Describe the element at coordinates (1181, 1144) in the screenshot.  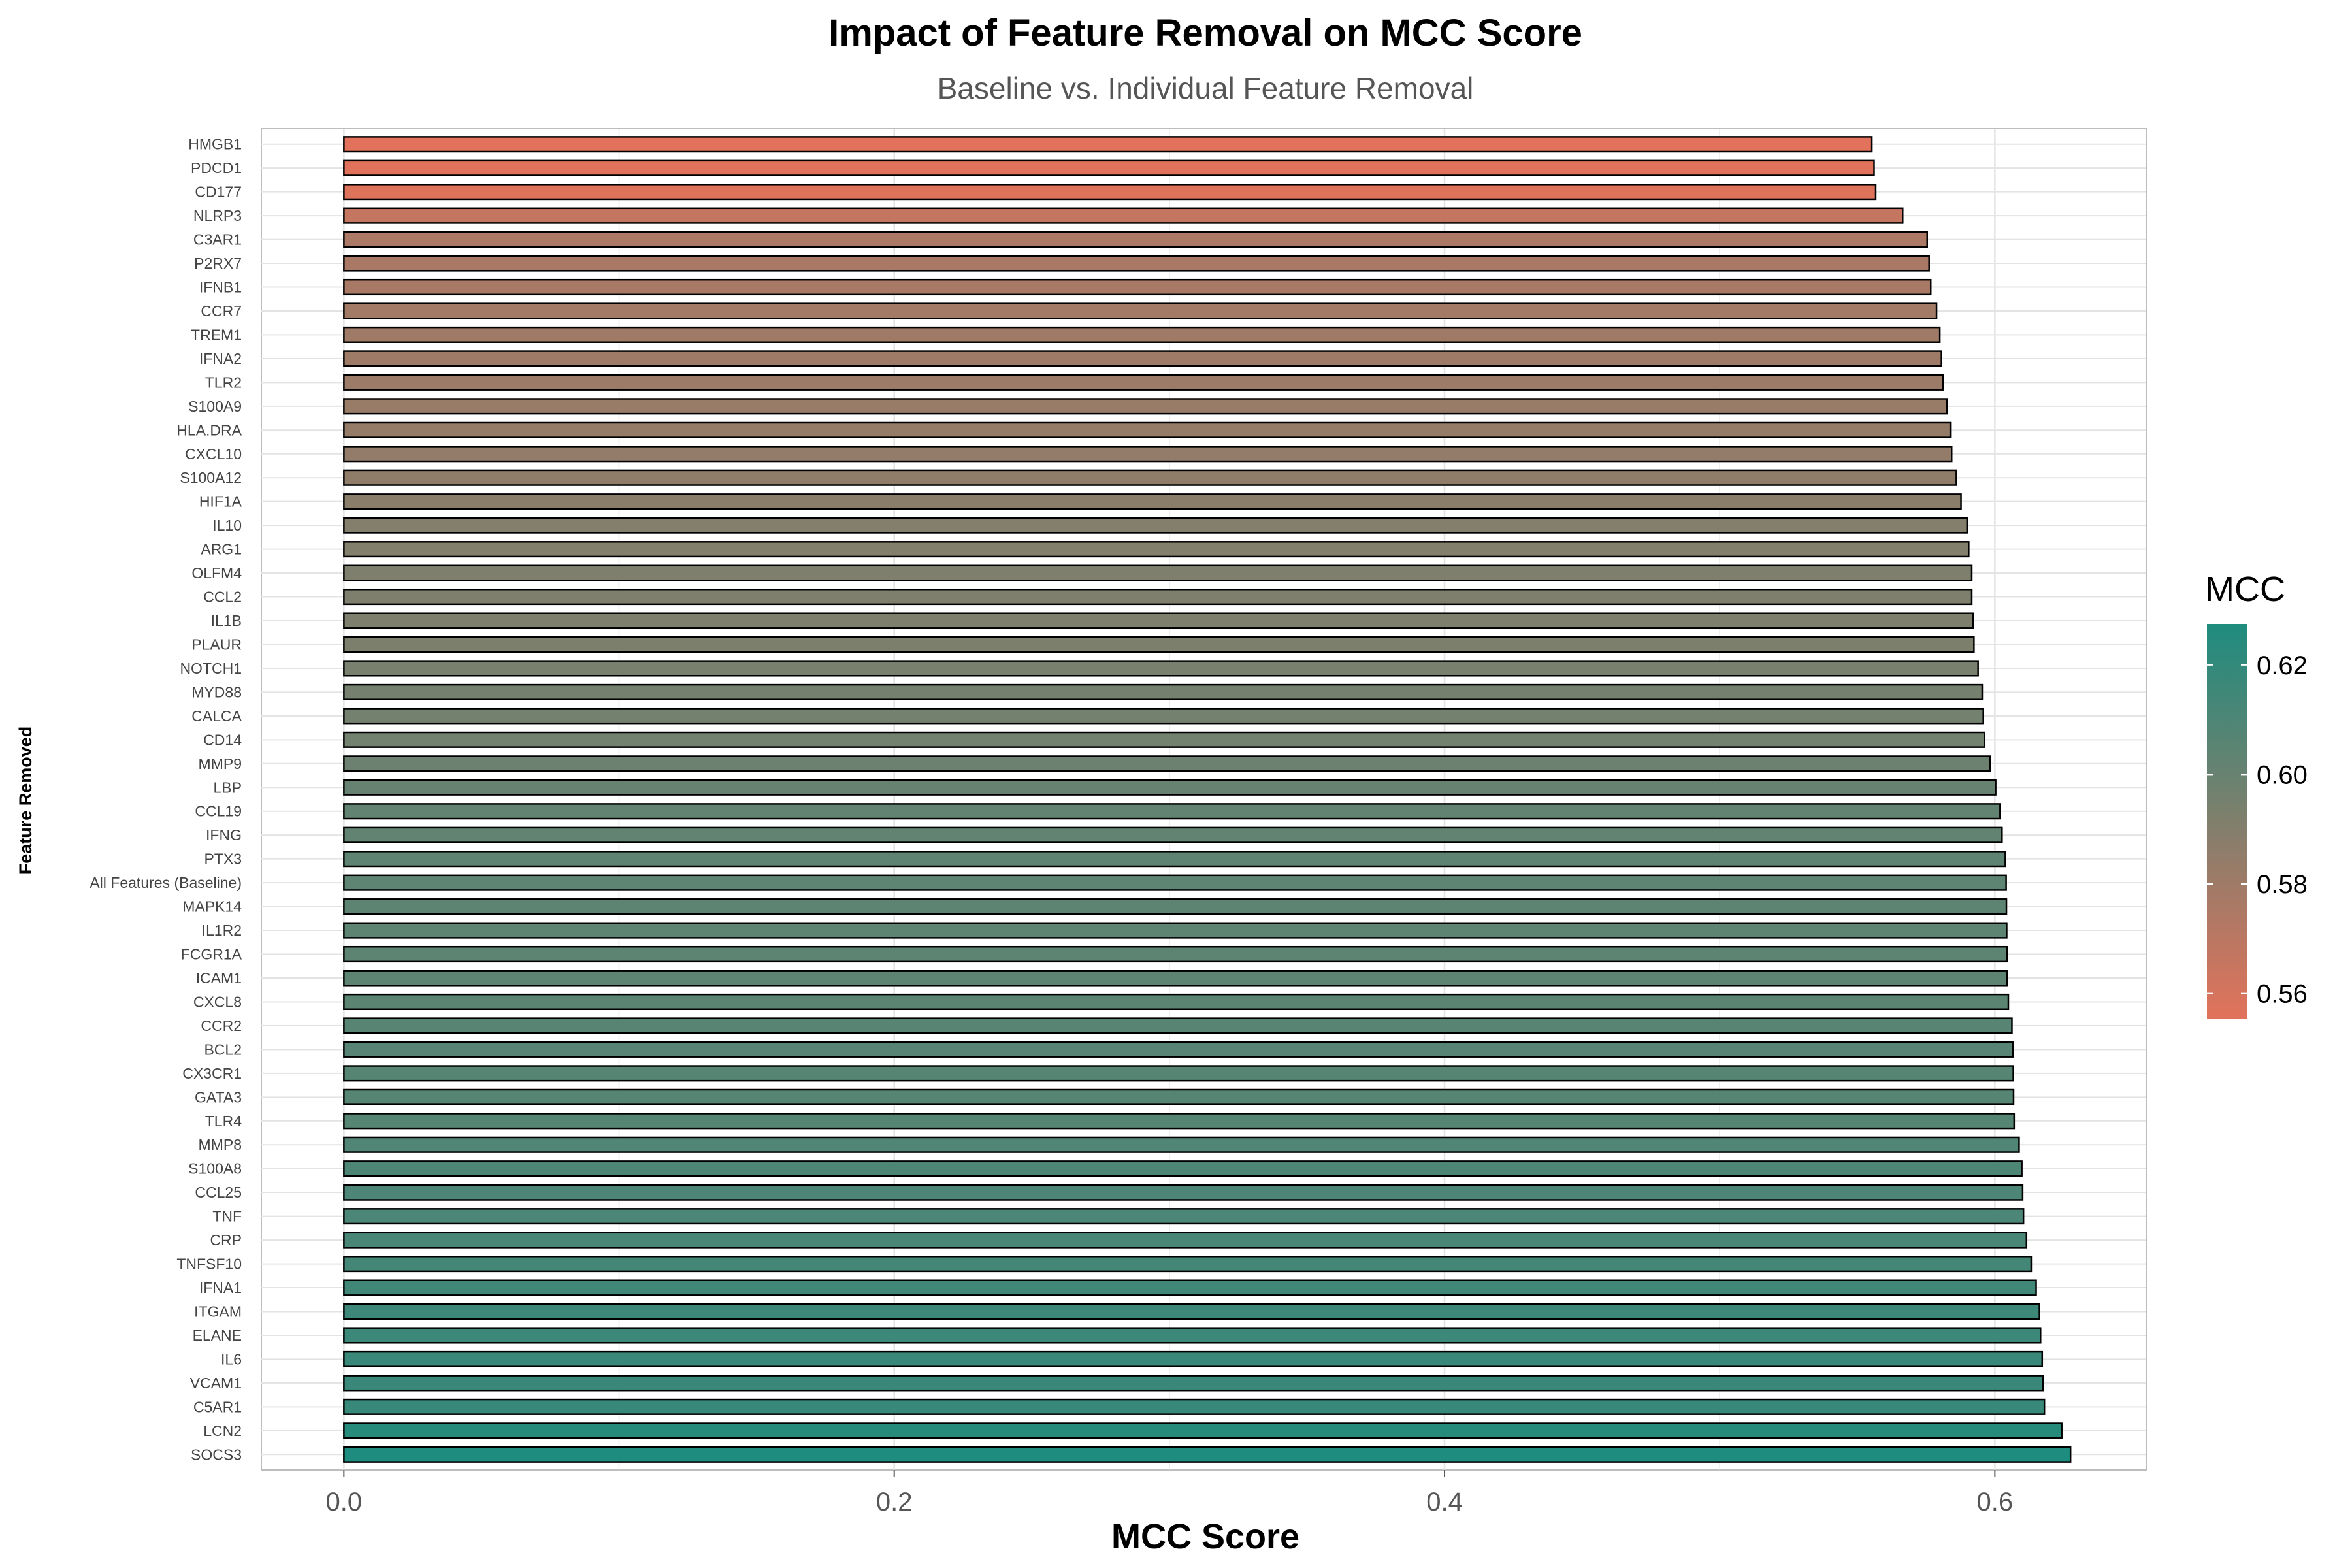
I see `bar-mmp8` at that location.